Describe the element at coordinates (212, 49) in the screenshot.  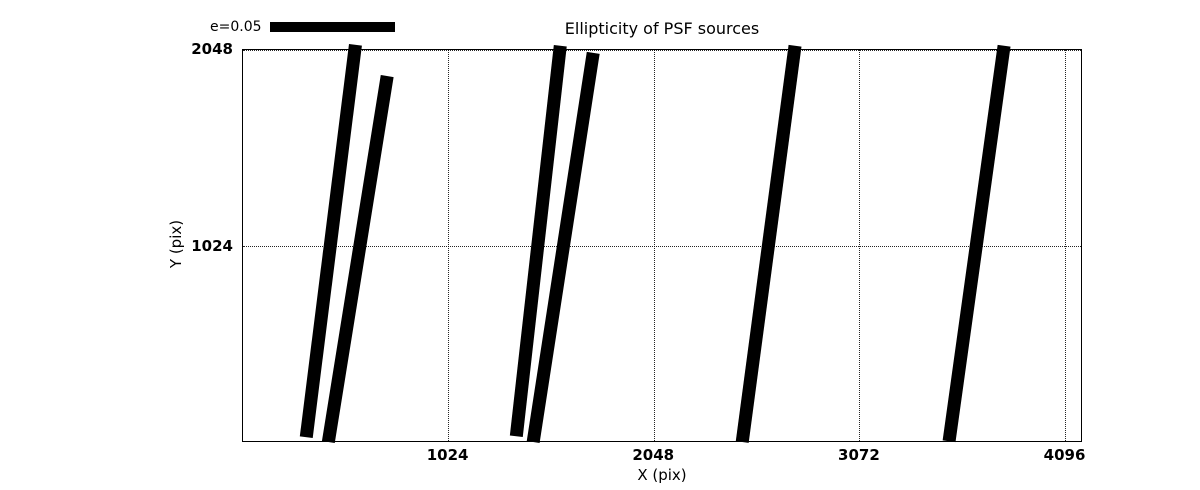
I see `y-tick-label: 2048` at that location.